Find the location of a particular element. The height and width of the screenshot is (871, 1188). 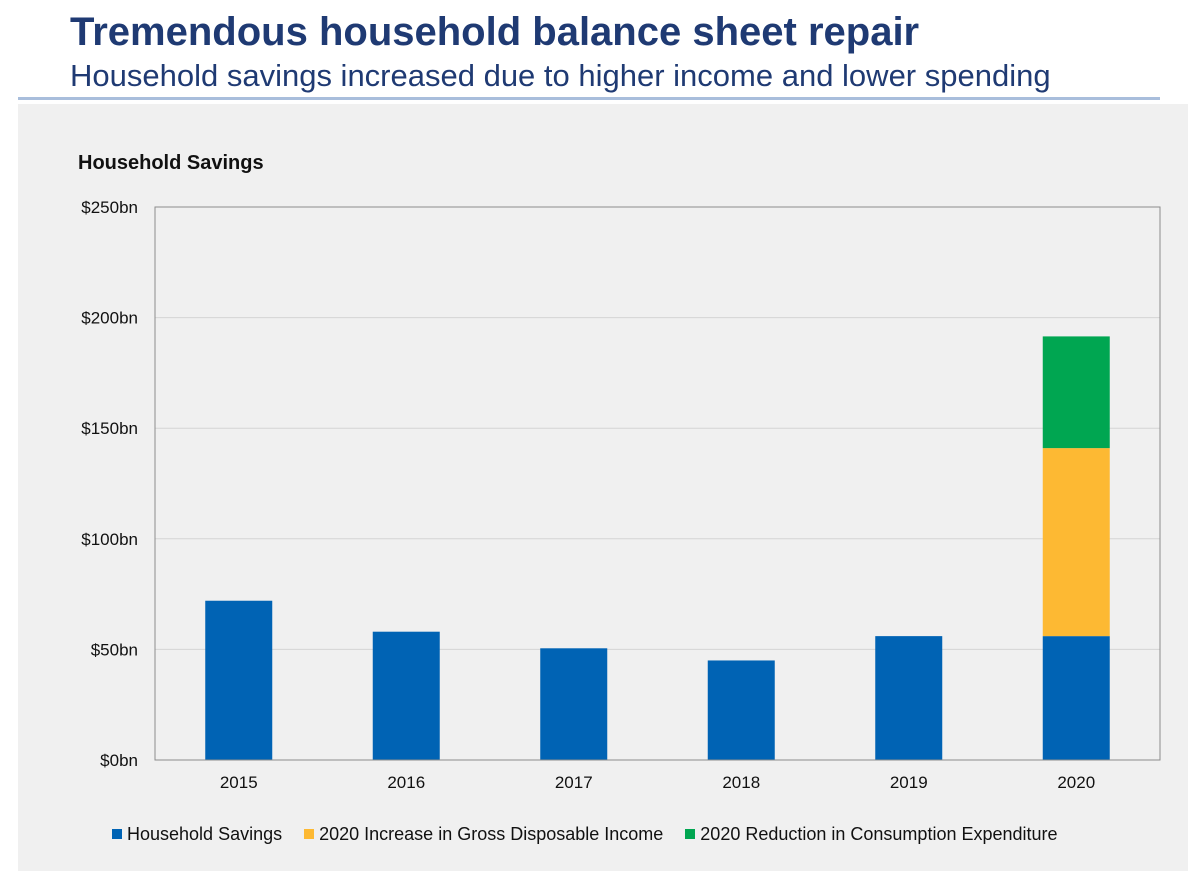

y-tick-label: $100bn is located at coordinates (109, 539).